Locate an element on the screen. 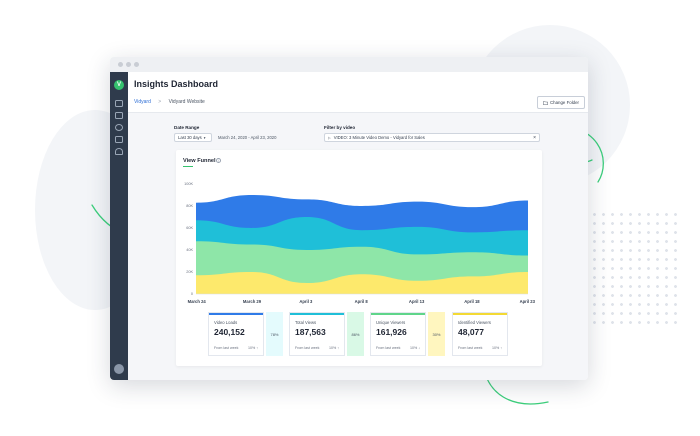 Image resolution: width=700 pixels, height=436 pixels. avatar is located at coordinates (119, 369).